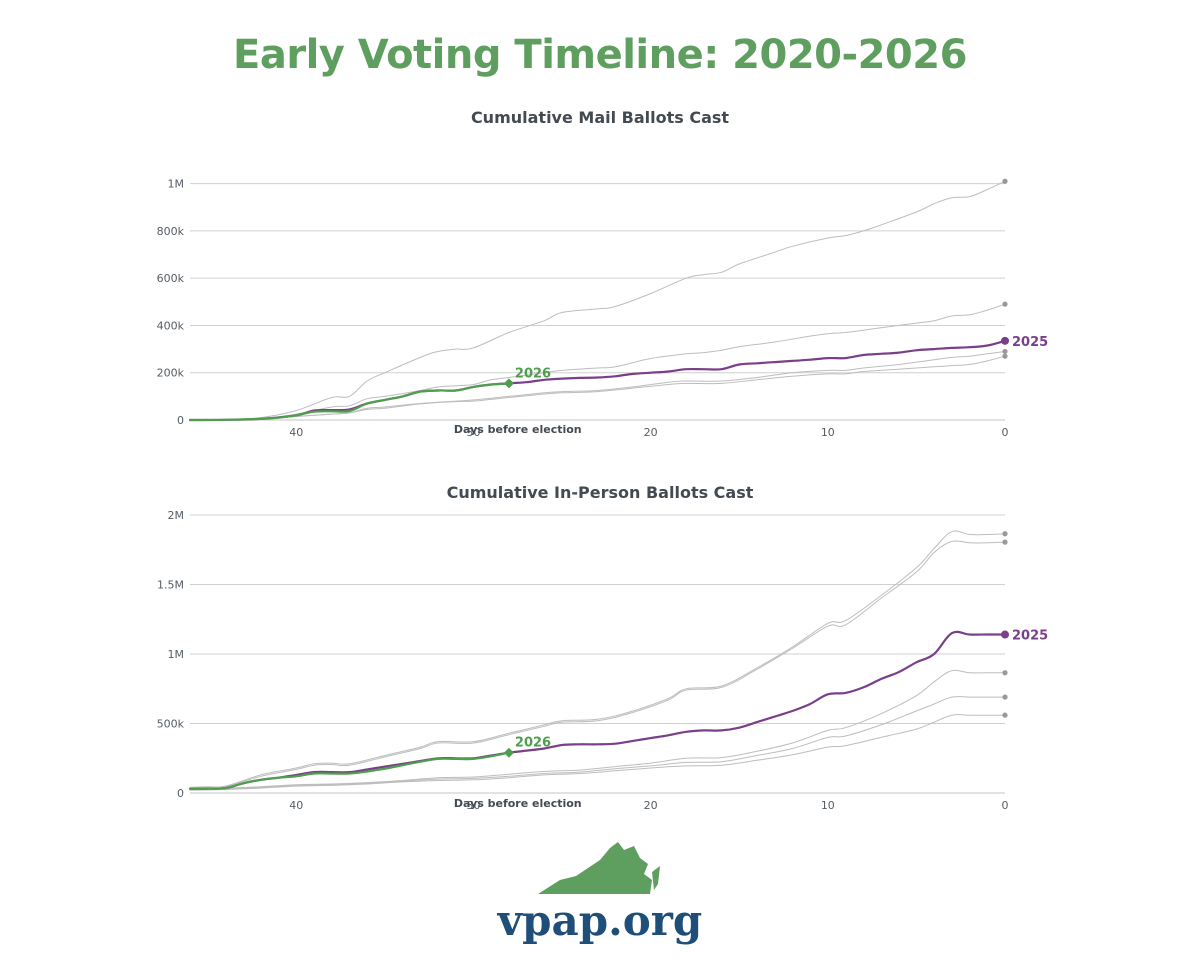  I want to click on inperson-chart-title: Cumulative In-Person Ballots Cast, so click(600, 492).